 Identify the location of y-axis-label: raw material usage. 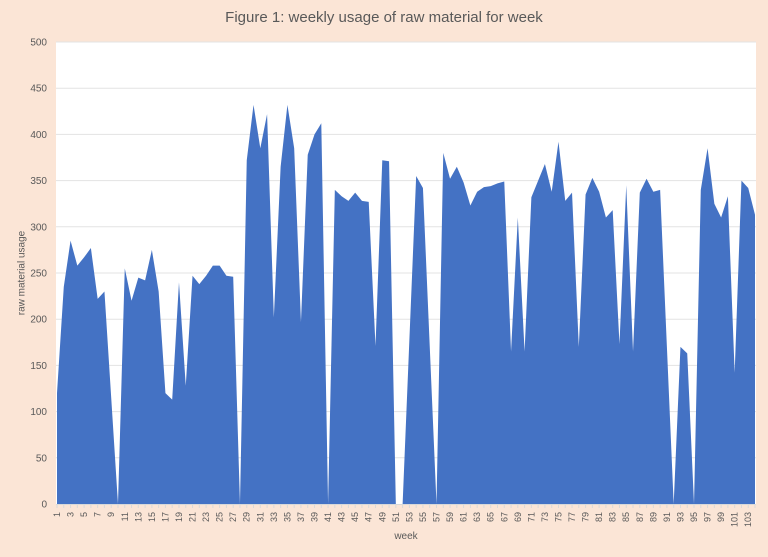
(22, 273).